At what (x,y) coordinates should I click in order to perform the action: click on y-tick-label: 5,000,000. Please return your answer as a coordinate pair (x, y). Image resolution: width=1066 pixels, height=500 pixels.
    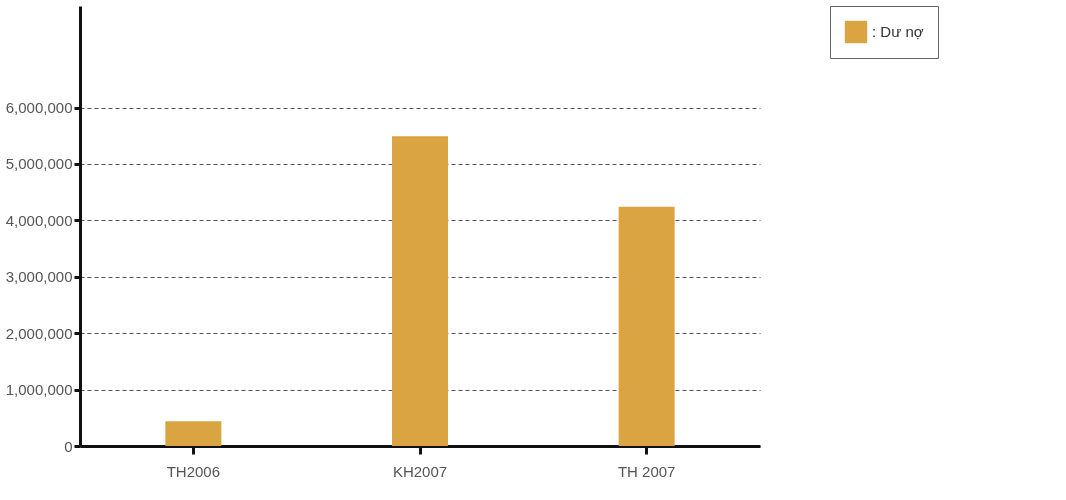
    Looking at the image, I should click on (39, 164).